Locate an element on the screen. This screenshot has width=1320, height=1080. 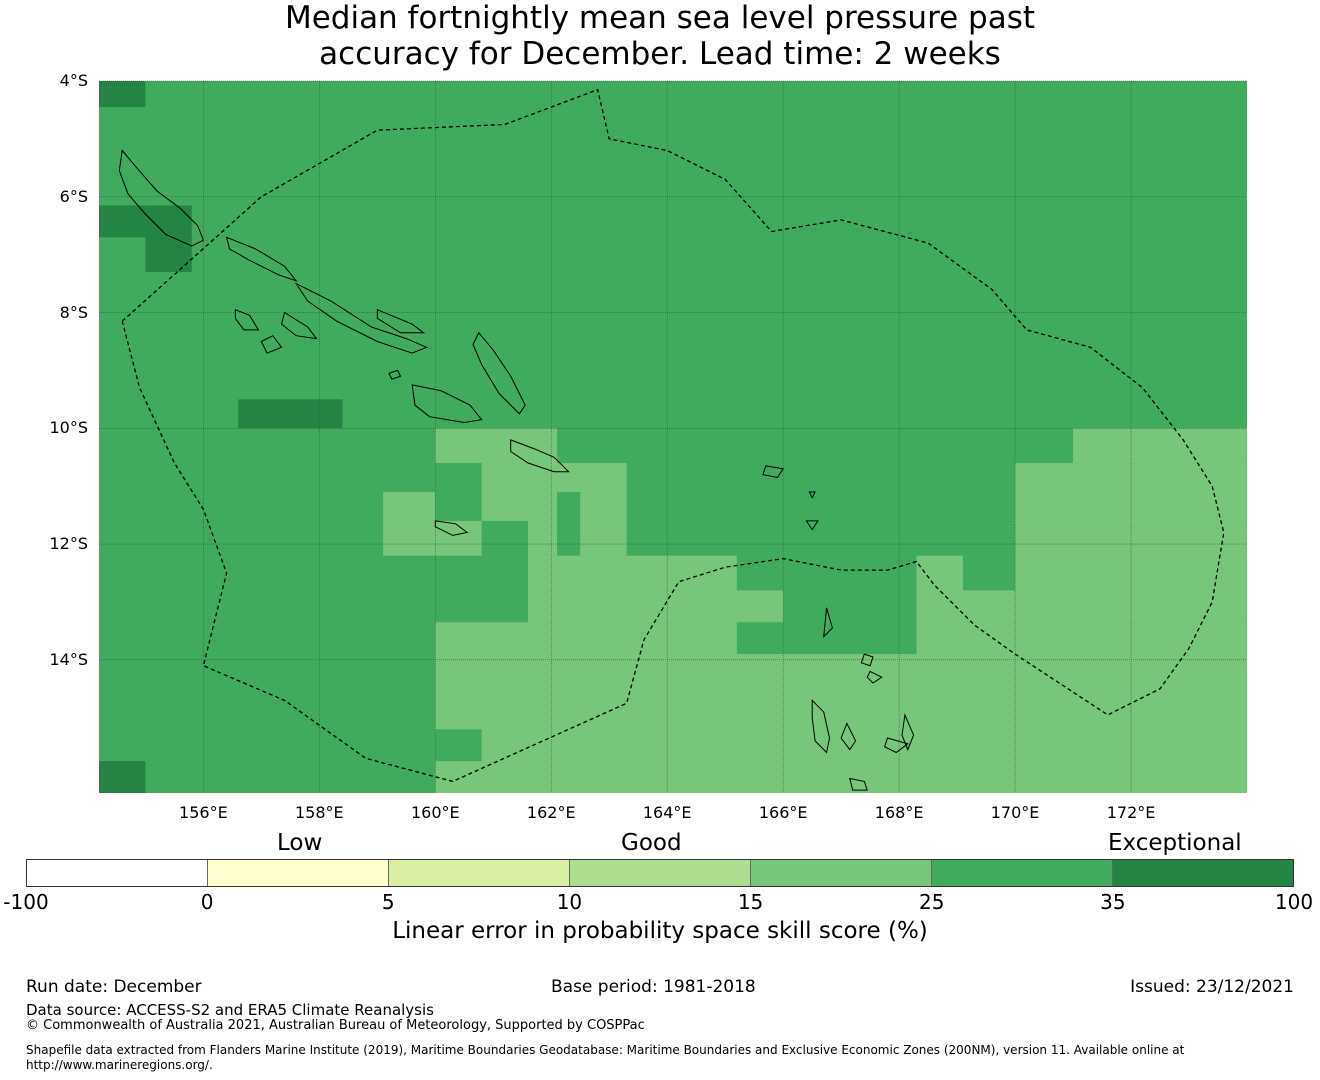
colorbar is located at coordinates (660, 873).